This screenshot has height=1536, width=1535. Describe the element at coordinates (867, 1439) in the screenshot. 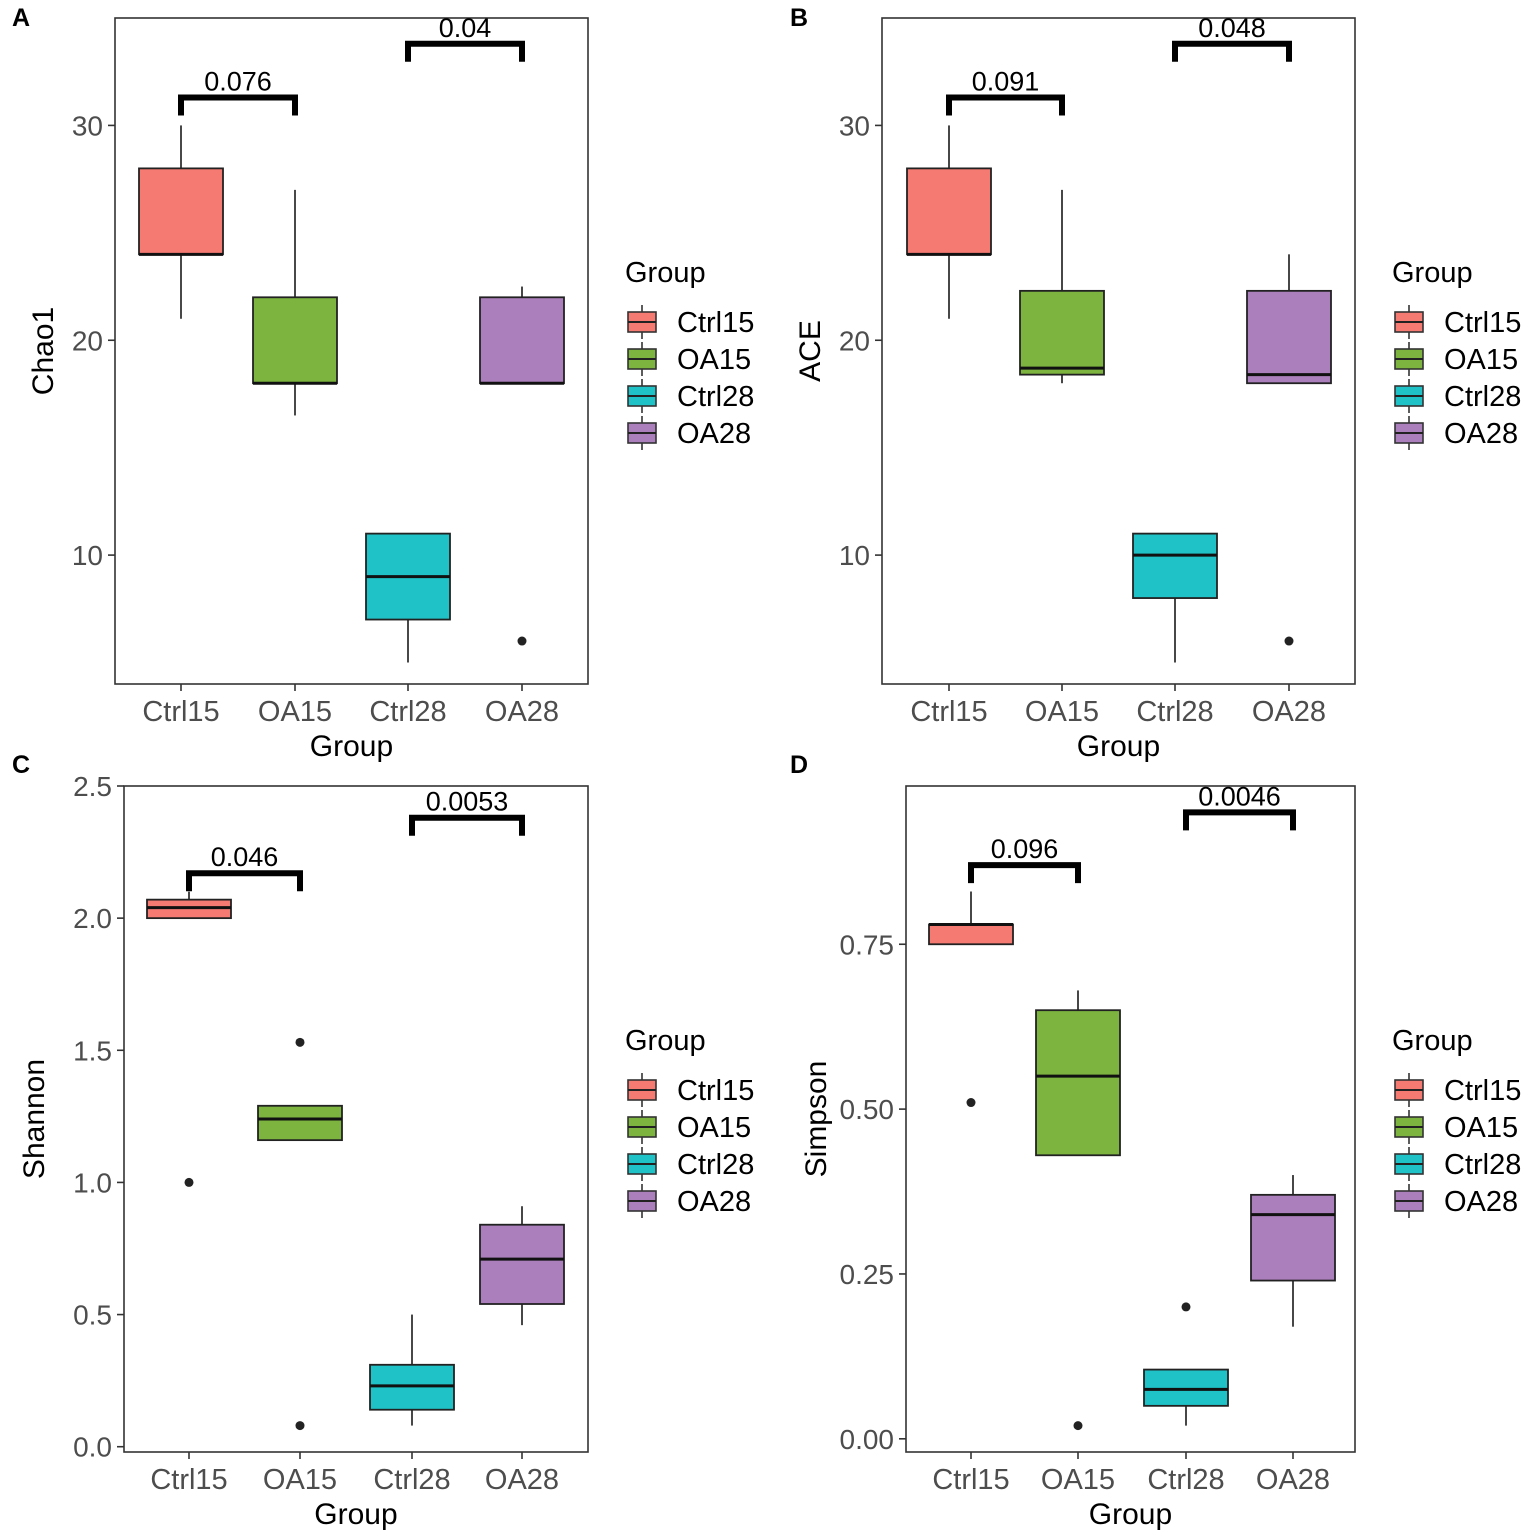

I see `y-tick-label: 0.00` at that location.